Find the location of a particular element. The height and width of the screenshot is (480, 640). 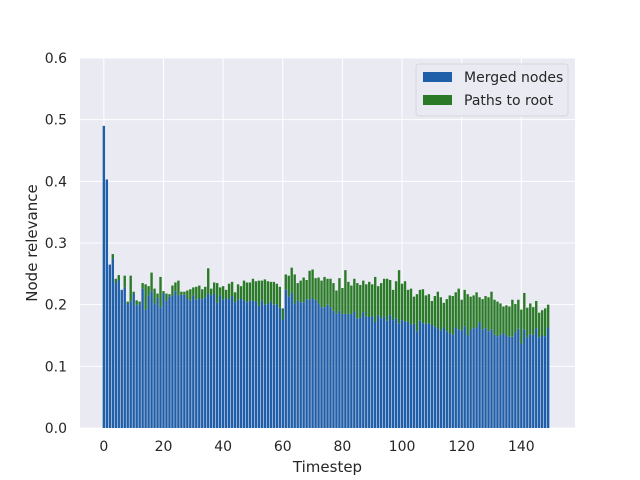

x-axis-label: Timestep is located at coordinates (327, 467).